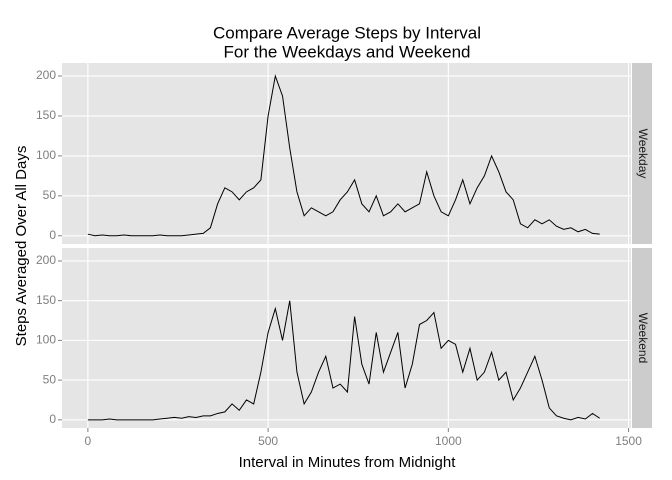  Describe the element at coordinates (347, 32) in the screenshot. I see `chart-title: Compare Average Steps by Interval` at that location.